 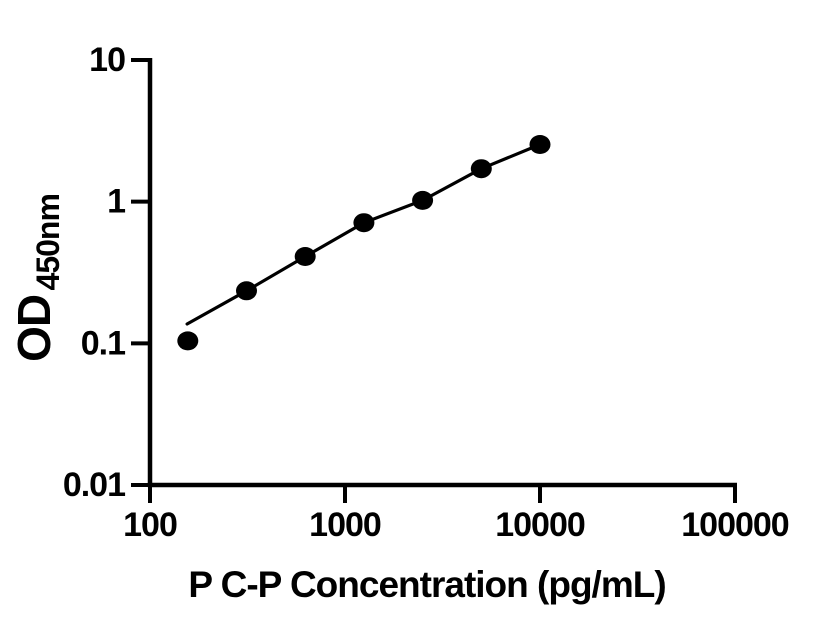 I want to click on y-tick-label: 10, so click(x=107, y=60).